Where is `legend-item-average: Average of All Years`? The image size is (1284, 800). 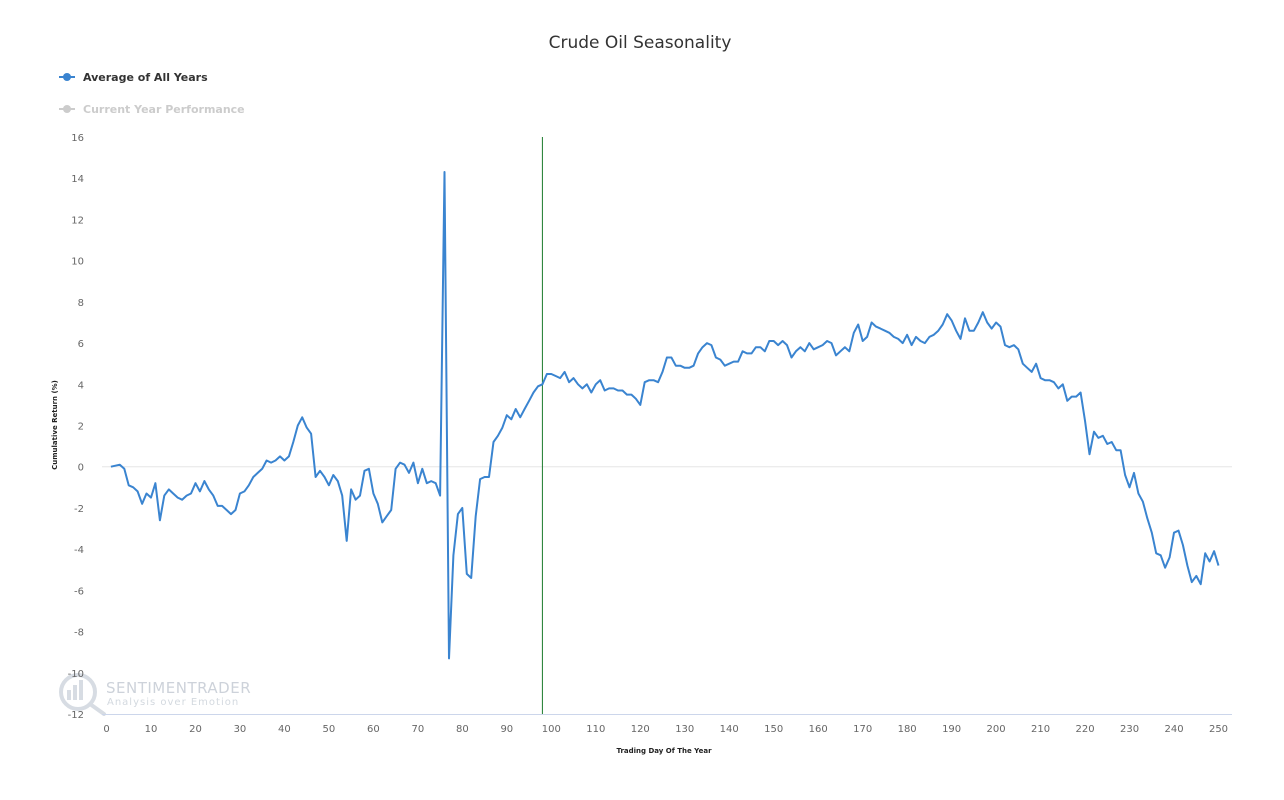
legend-item-average: Average of All Years is located at coordinates (133, 77).